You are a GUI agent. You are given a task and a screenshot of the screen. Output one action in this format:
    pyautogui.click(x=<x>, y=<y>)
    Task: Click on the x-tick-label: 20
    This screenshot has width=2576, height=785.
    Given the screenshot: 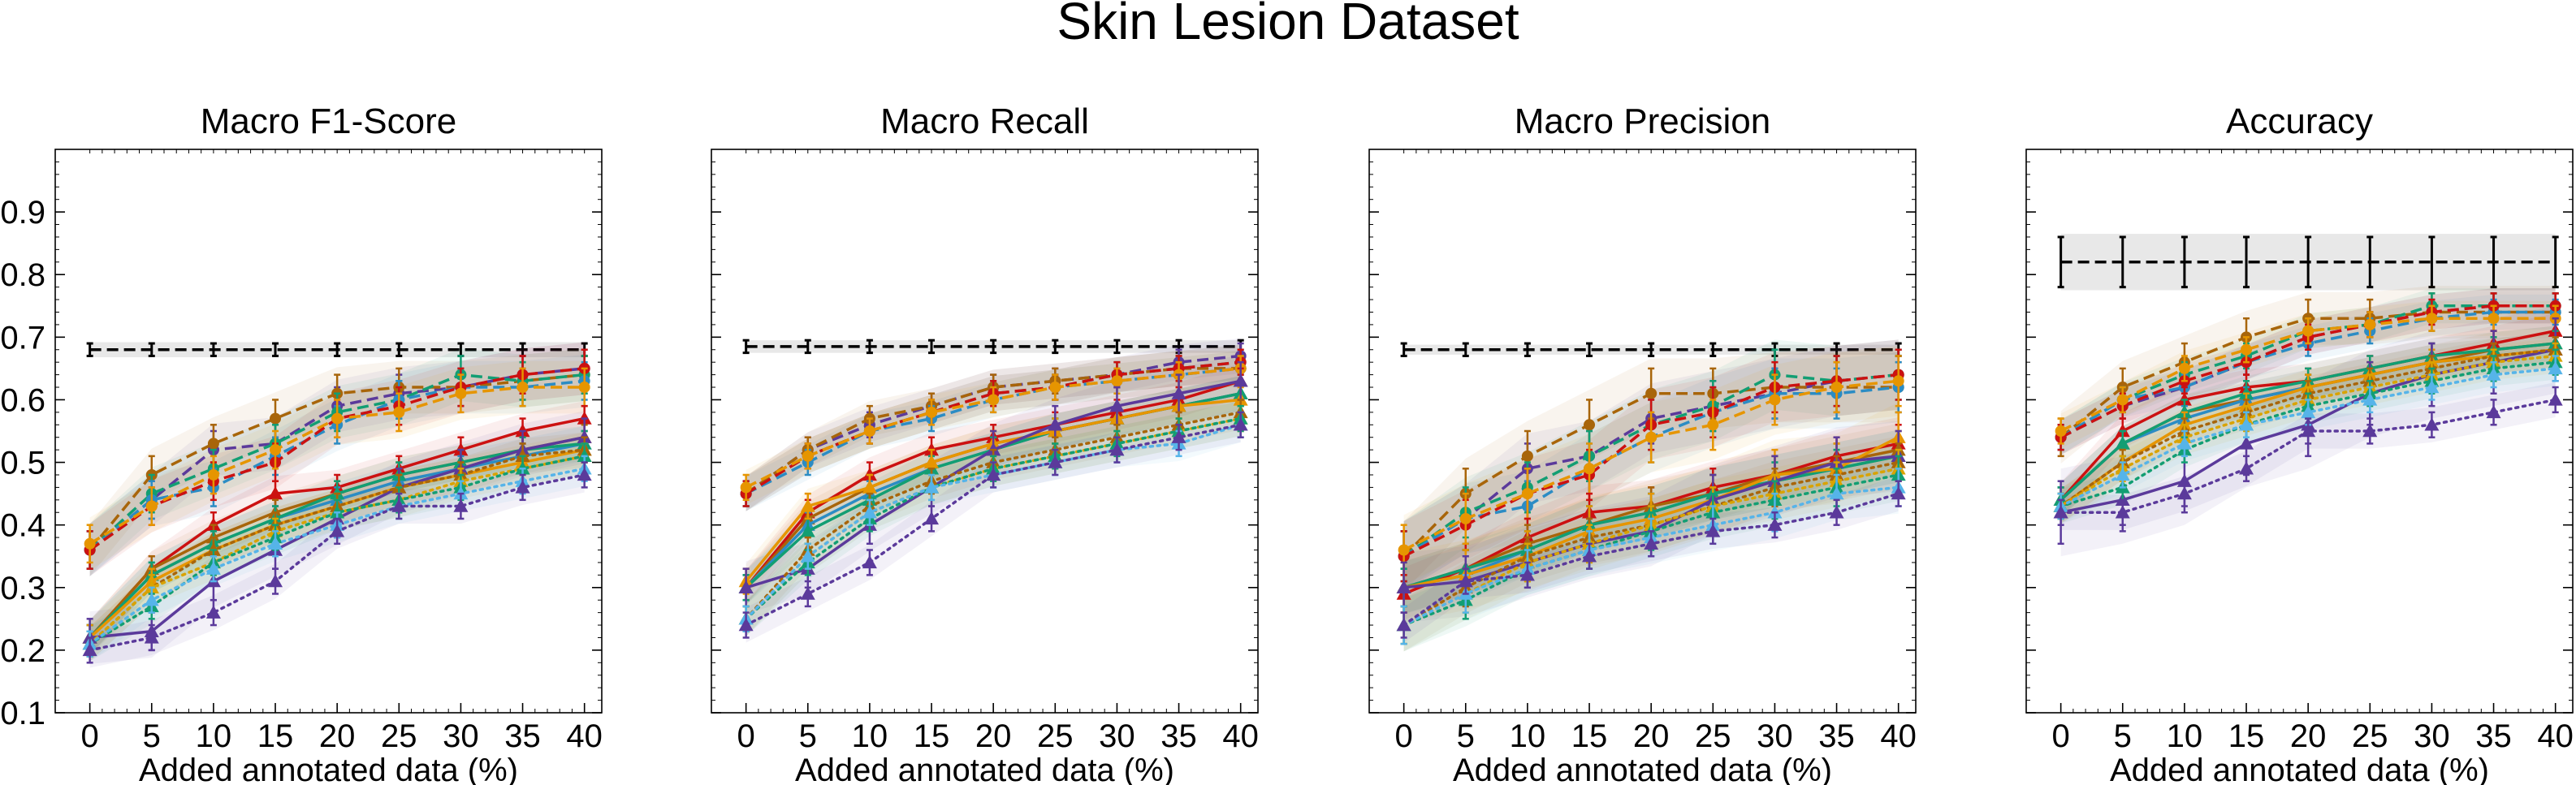 What is the action you would take?
    pyautogui.click(x=338, y=736)
    